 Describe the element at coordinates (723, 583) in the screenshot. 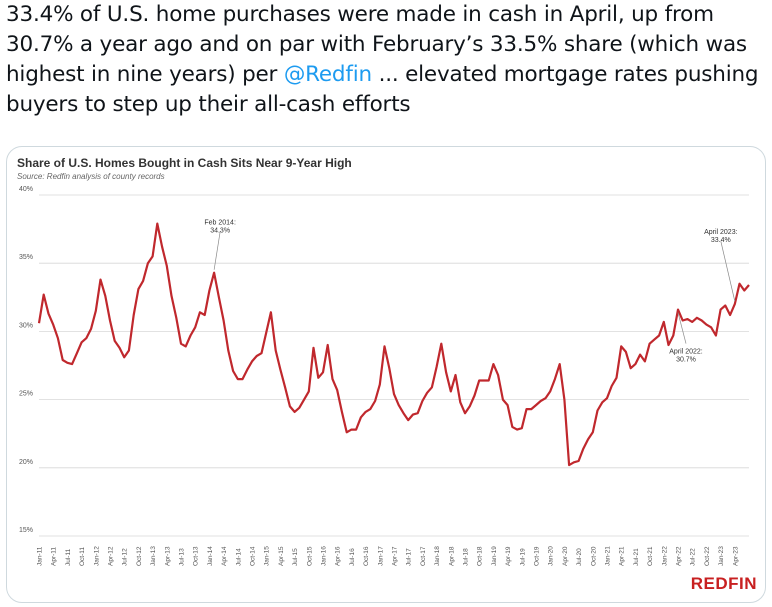

I see `redfin-logo: REDFIN` at that location.